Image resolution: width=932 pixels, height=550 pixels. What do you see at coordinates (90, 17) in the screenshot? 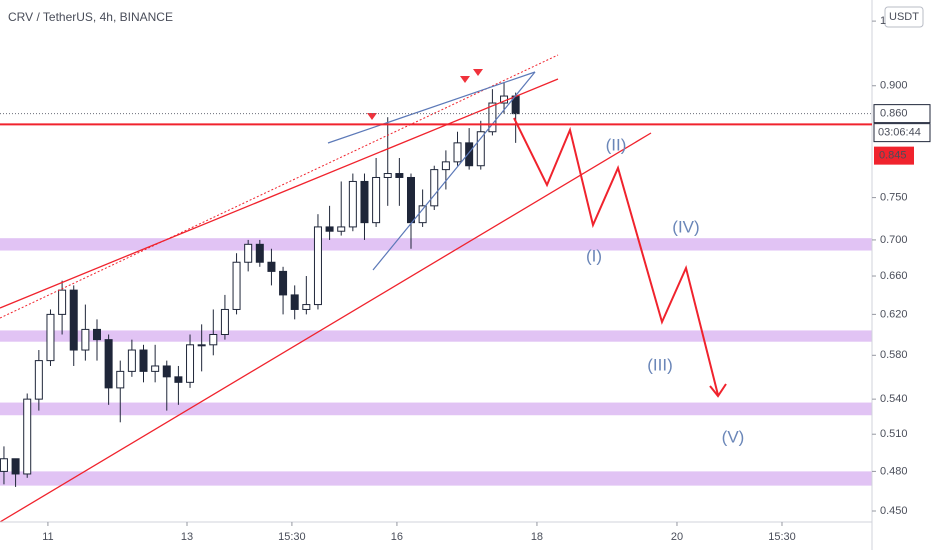
I see `chart-title: CRV / TetherUS, 4h, BINANCE` at bounding box center [90, 17].